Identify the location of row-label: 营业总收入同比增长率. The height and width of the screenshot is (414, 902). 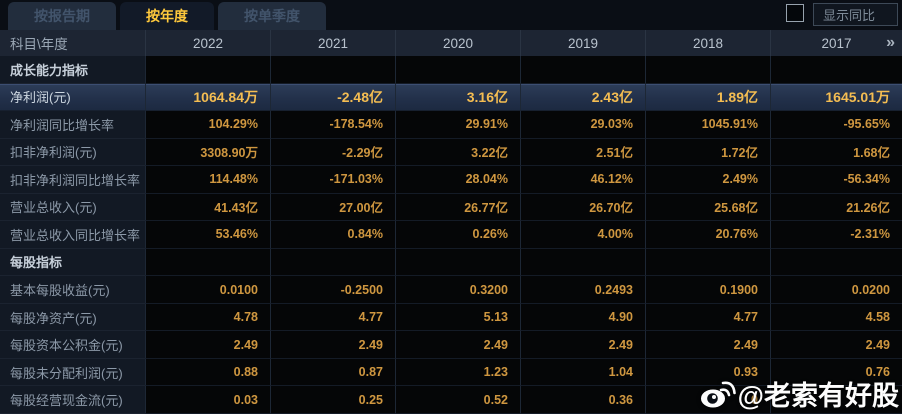
(72, 235).